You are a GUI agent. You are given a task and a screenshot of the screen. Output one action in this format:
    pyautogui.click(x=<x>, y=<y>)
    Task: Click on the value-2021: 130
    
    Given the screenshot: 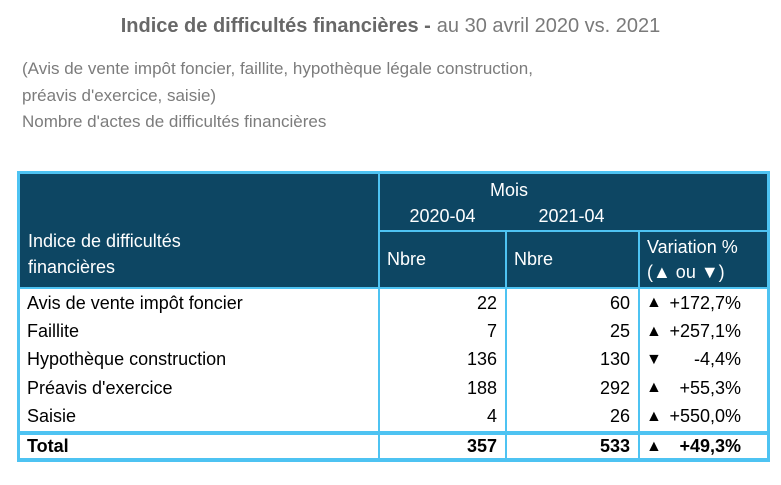 What is the action you would take?
    pyautogui.click(x=614, y=359)
    